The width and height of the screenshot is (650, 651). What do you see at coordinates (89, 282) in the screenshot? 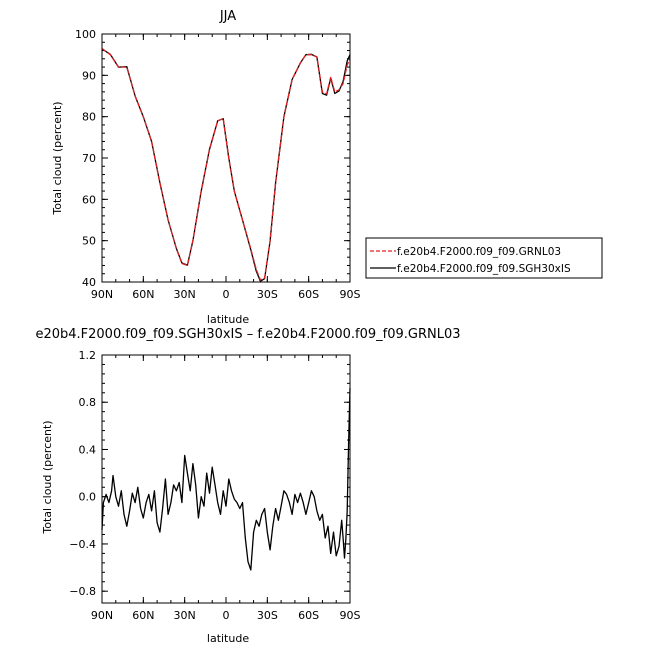
I see `y-tick-label: 40` at bounding box center [89, 282].